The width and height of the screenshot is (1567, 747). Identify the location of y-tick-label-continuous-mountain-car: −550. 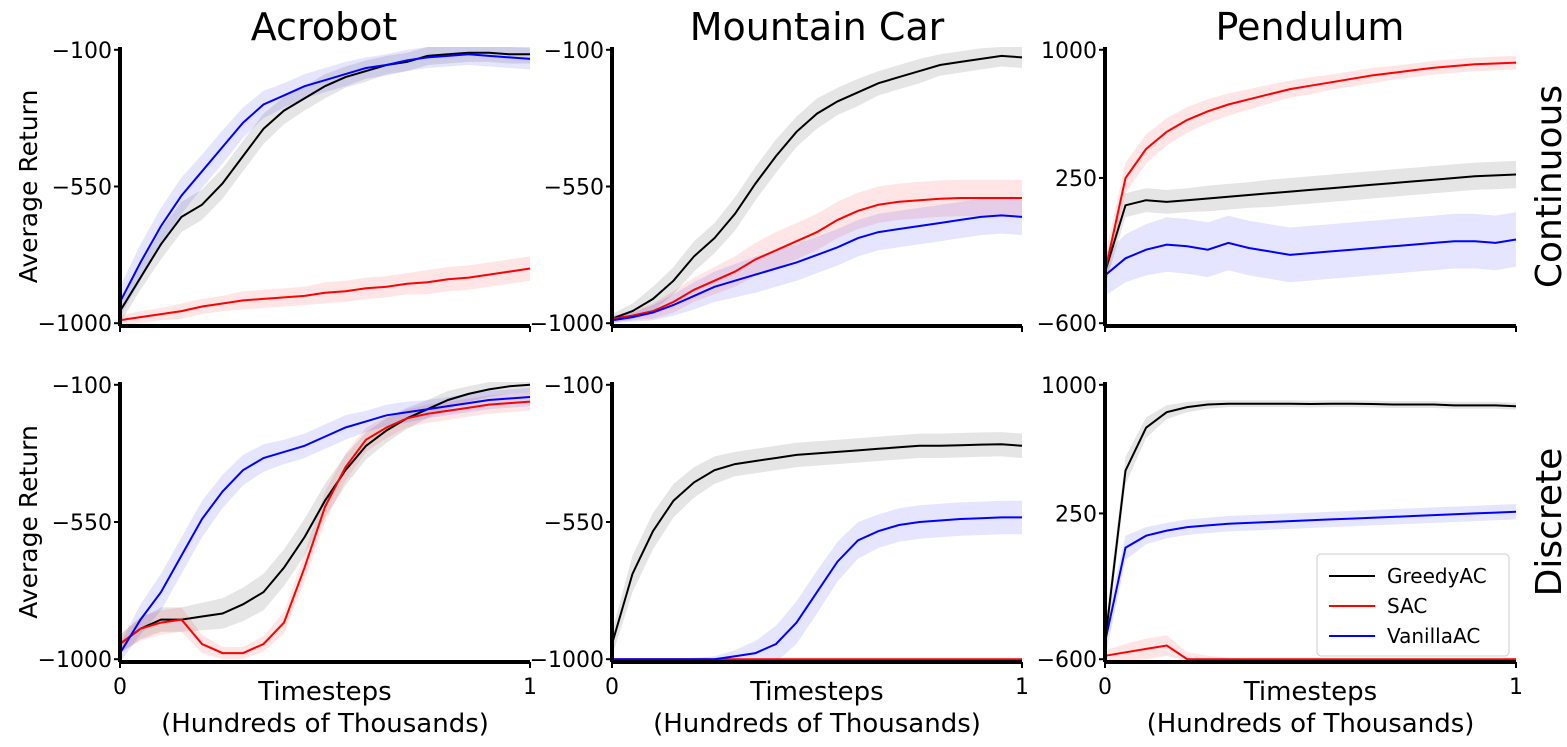
(574, 188).